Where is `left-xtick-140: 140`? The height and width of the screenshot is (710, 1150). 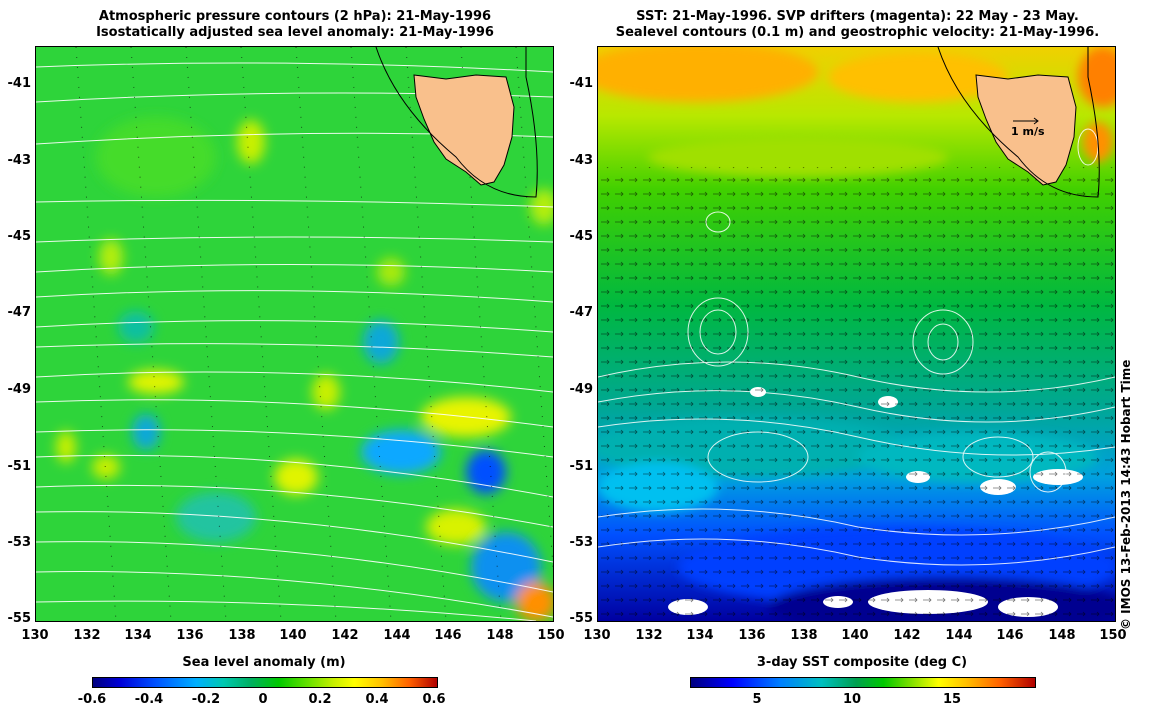
left-xtick-140: 140 is located at coordinates (293, 635).